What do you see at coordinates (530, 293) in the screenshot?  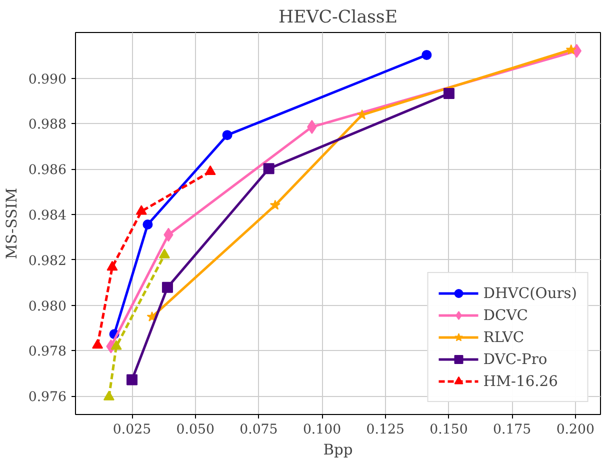 I see `legend-label: DHVC(Ours)` at bounding box center [530, 293].